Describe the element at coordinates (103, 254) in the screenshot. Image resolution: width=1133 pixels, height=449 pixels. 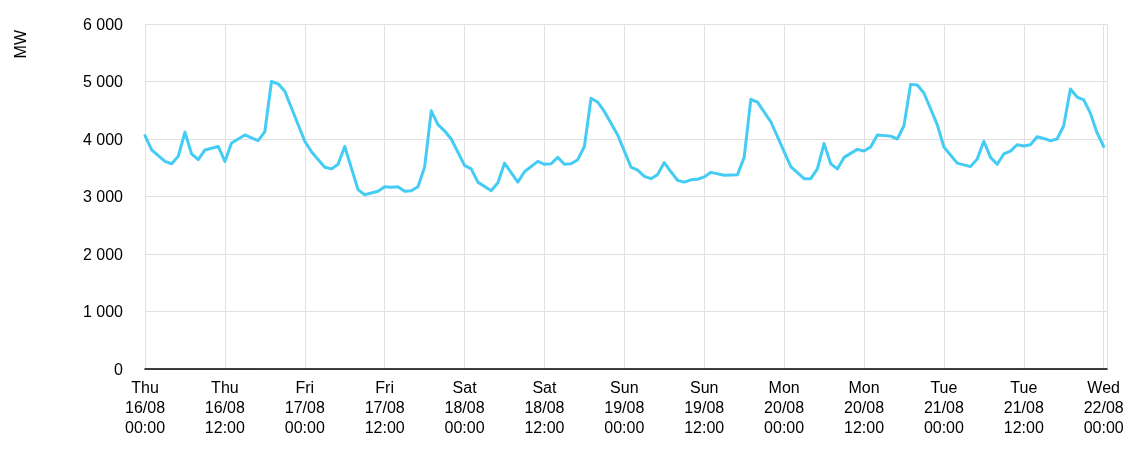
I see `y-tick-label: 2 000` at that location.